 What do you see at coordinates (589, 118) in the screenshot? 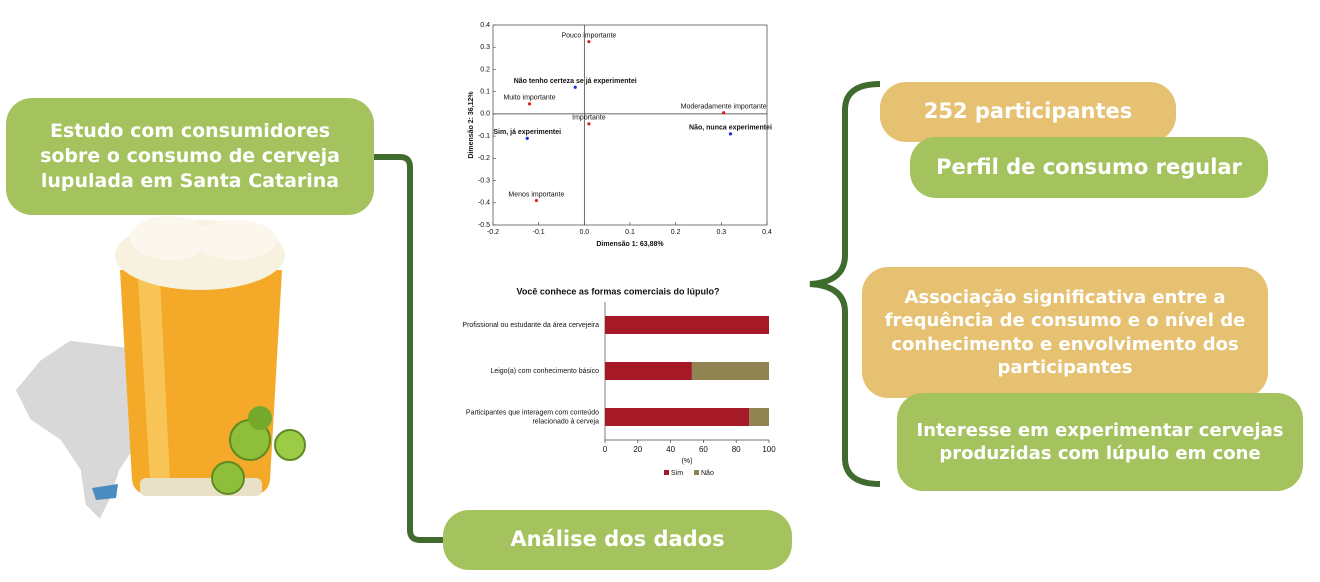
I see `point-label: Importante` at bounding box center [589, 118].